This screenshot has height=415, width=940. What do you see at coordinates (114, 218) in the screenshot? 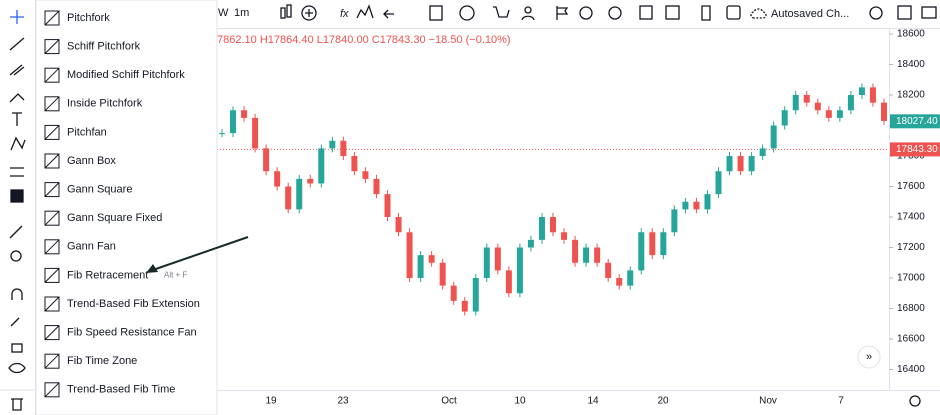
I see `menu-item-label: Gann Square Fixed` at bounding box center [114, 218].